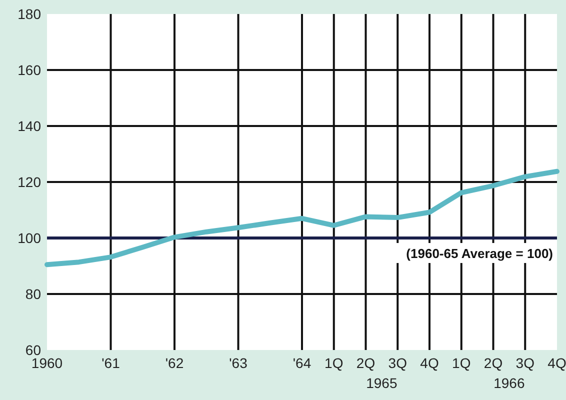 The image size is (566, 400). I want to click on text: 1966, so click(509, 383).